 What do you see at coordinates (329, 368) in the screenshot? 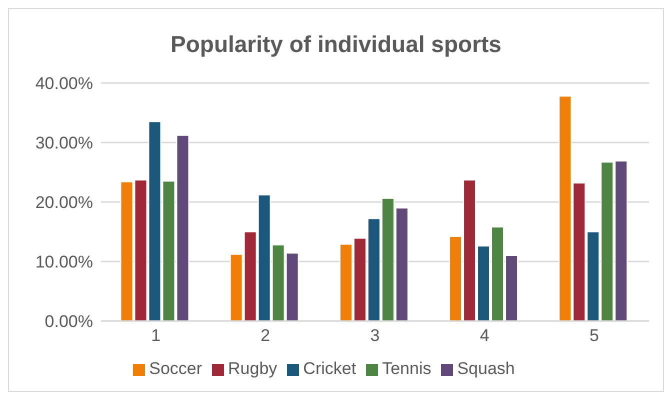
I see `legend-label: Cricket` at bounding box center [329, 368].